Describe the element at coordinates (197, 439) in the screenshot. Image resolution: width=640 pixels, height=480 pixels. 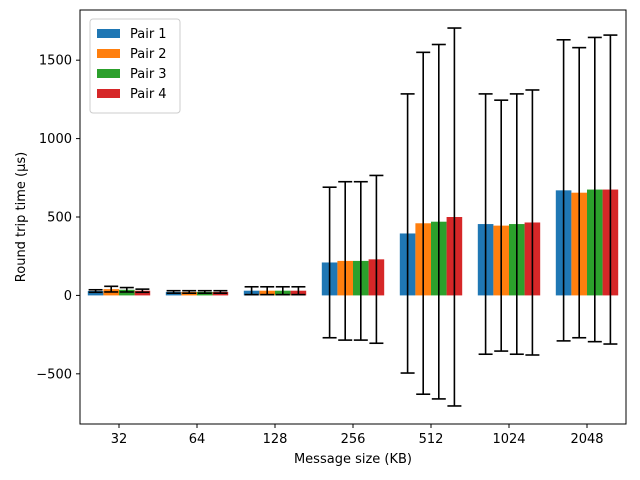
I see `x-tick-label: 64` at that location.